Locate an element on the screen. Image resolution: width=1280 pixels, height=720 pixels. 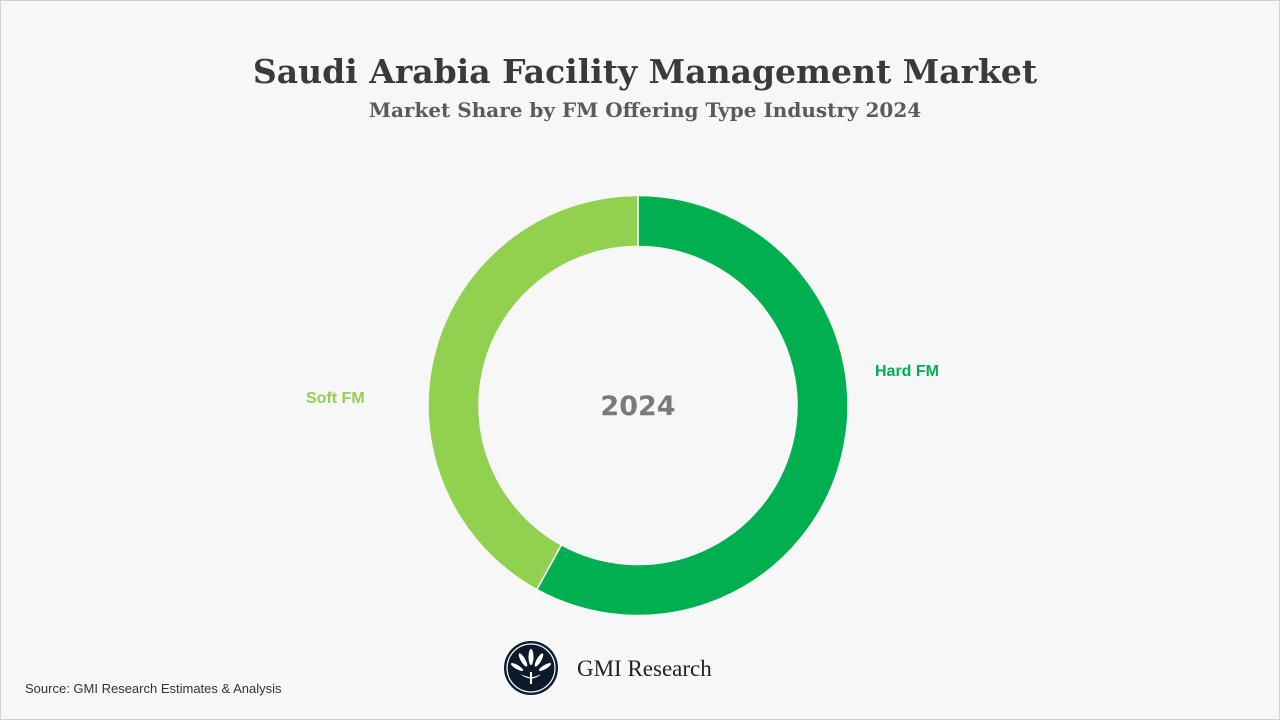
brand-name: GMI Research is located at coordinates (644, 668).